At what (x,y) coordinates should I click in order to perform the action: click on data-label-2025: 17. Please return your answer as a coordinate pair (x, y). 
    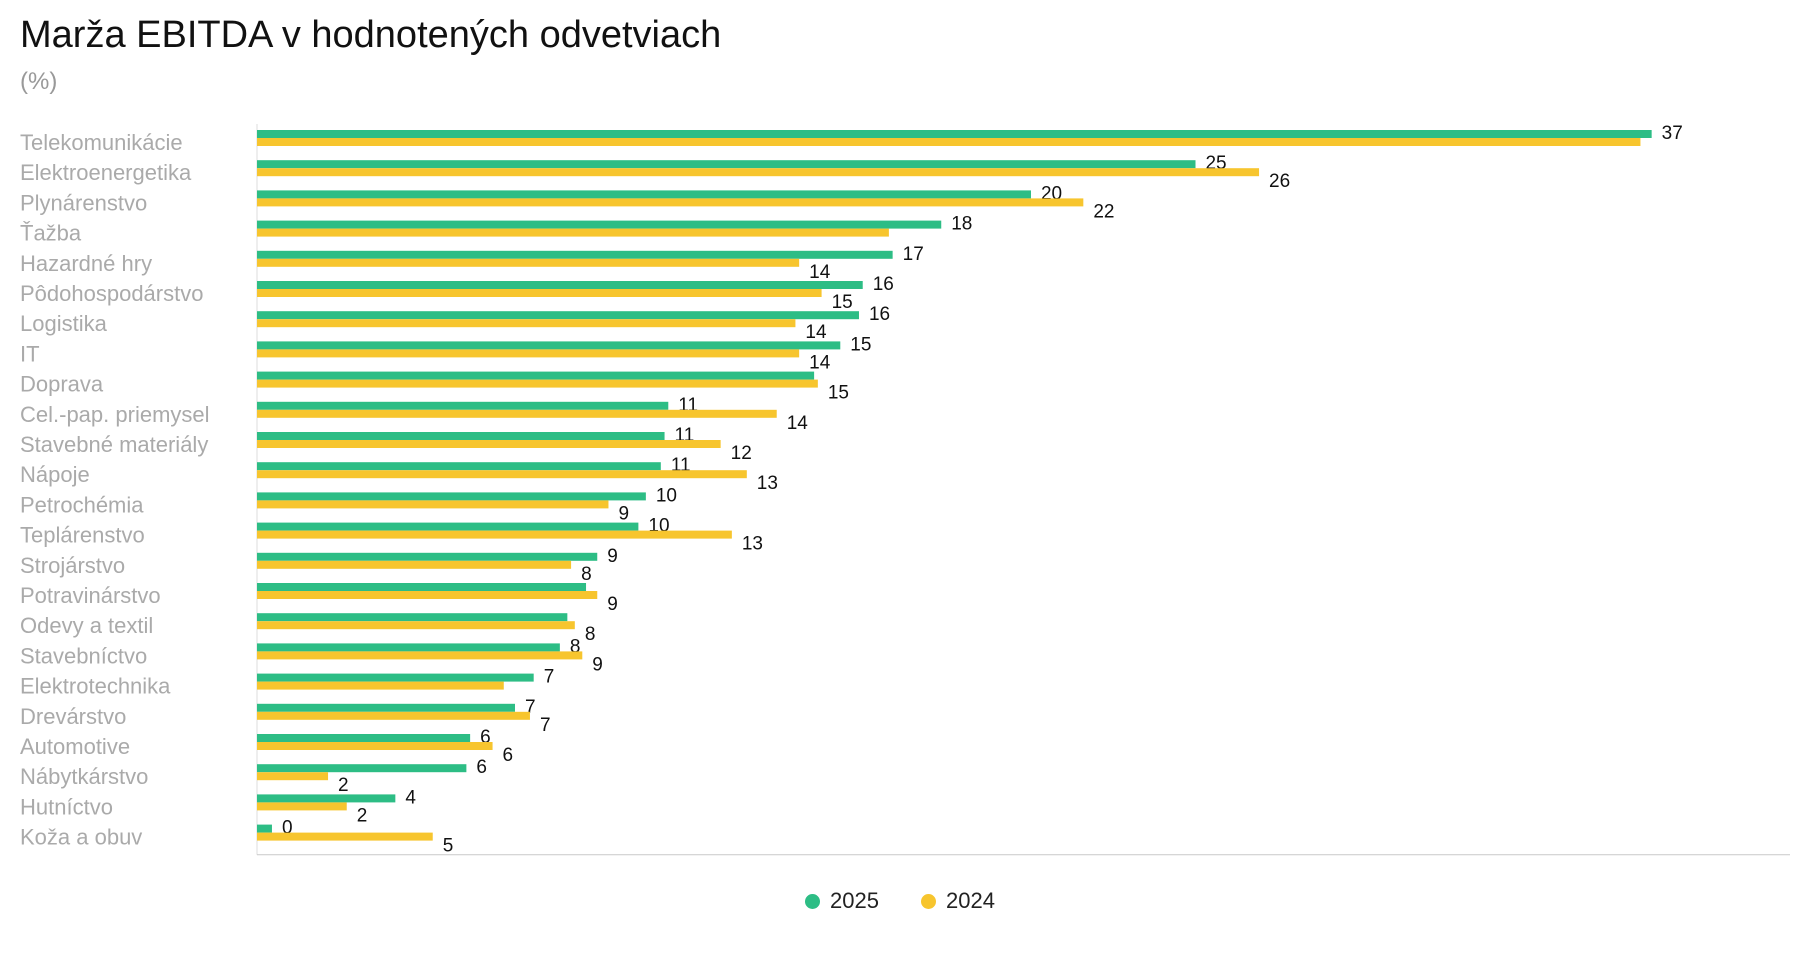
    Looking at the image, I should click on (913, 254).